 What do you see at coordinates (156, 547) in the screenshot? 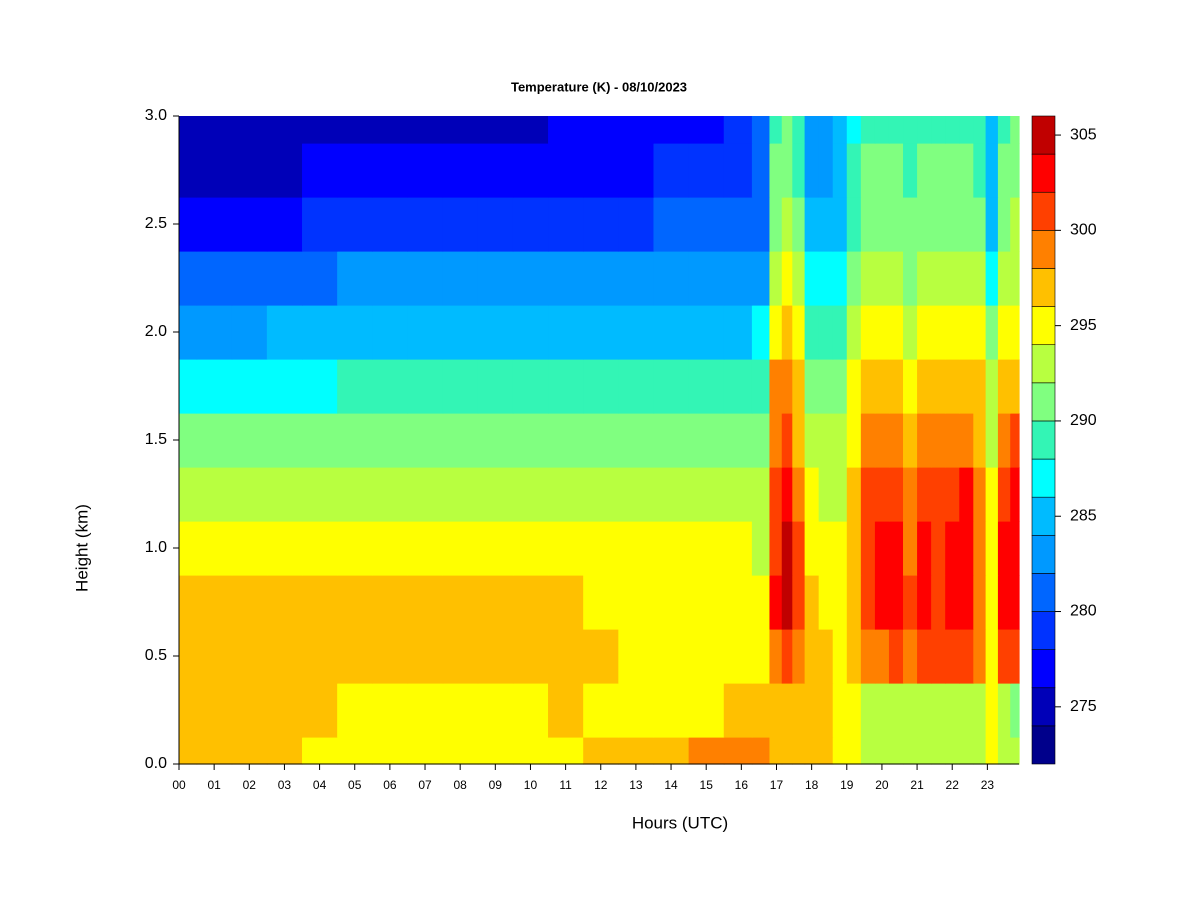
I see `y-tick-label: 1.0` at bounding box center [156, 547].